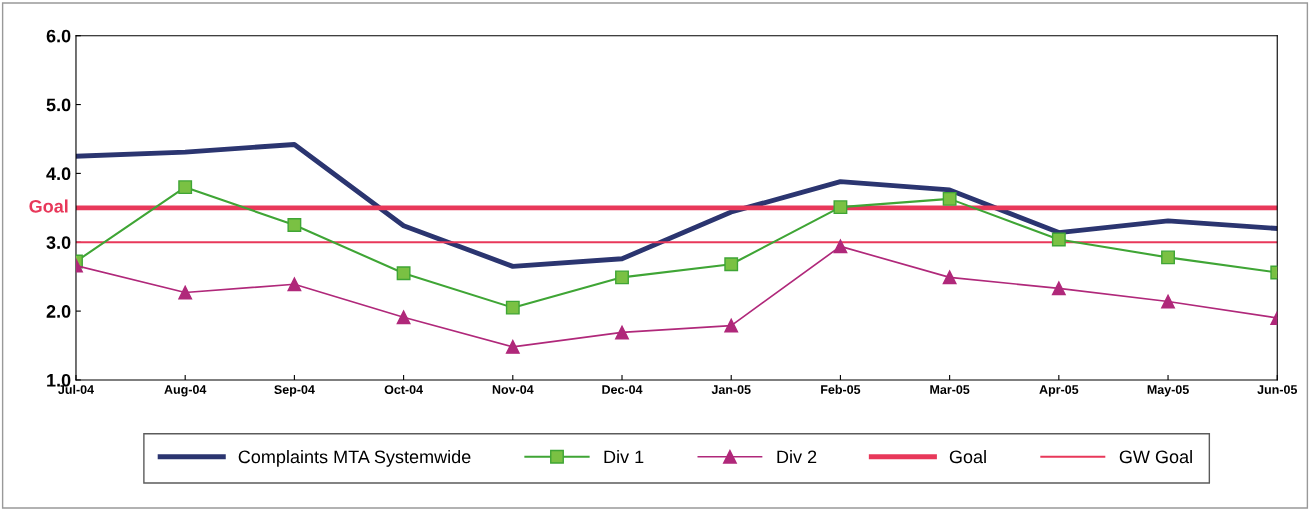 Image resolution: width=1310 pixels, height=510 pixels. Describe the element at coordinates (58, 105) in the screenshot. I see `y-tick-label: 5.0` at that location.